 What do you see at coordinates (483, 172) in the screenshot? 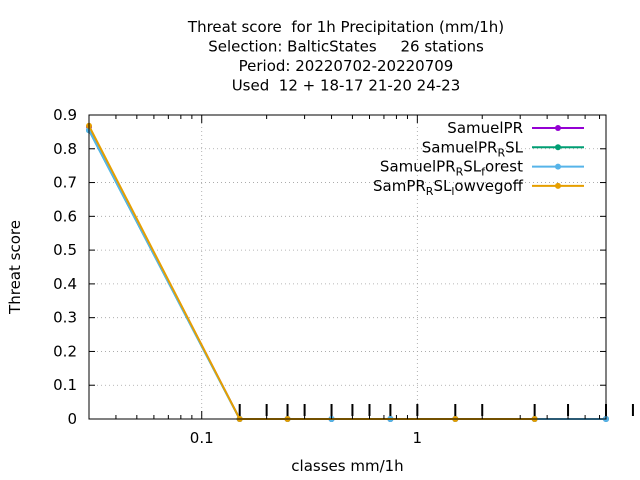
I see `legend-subscript: f` at bounding box center [483, 172].